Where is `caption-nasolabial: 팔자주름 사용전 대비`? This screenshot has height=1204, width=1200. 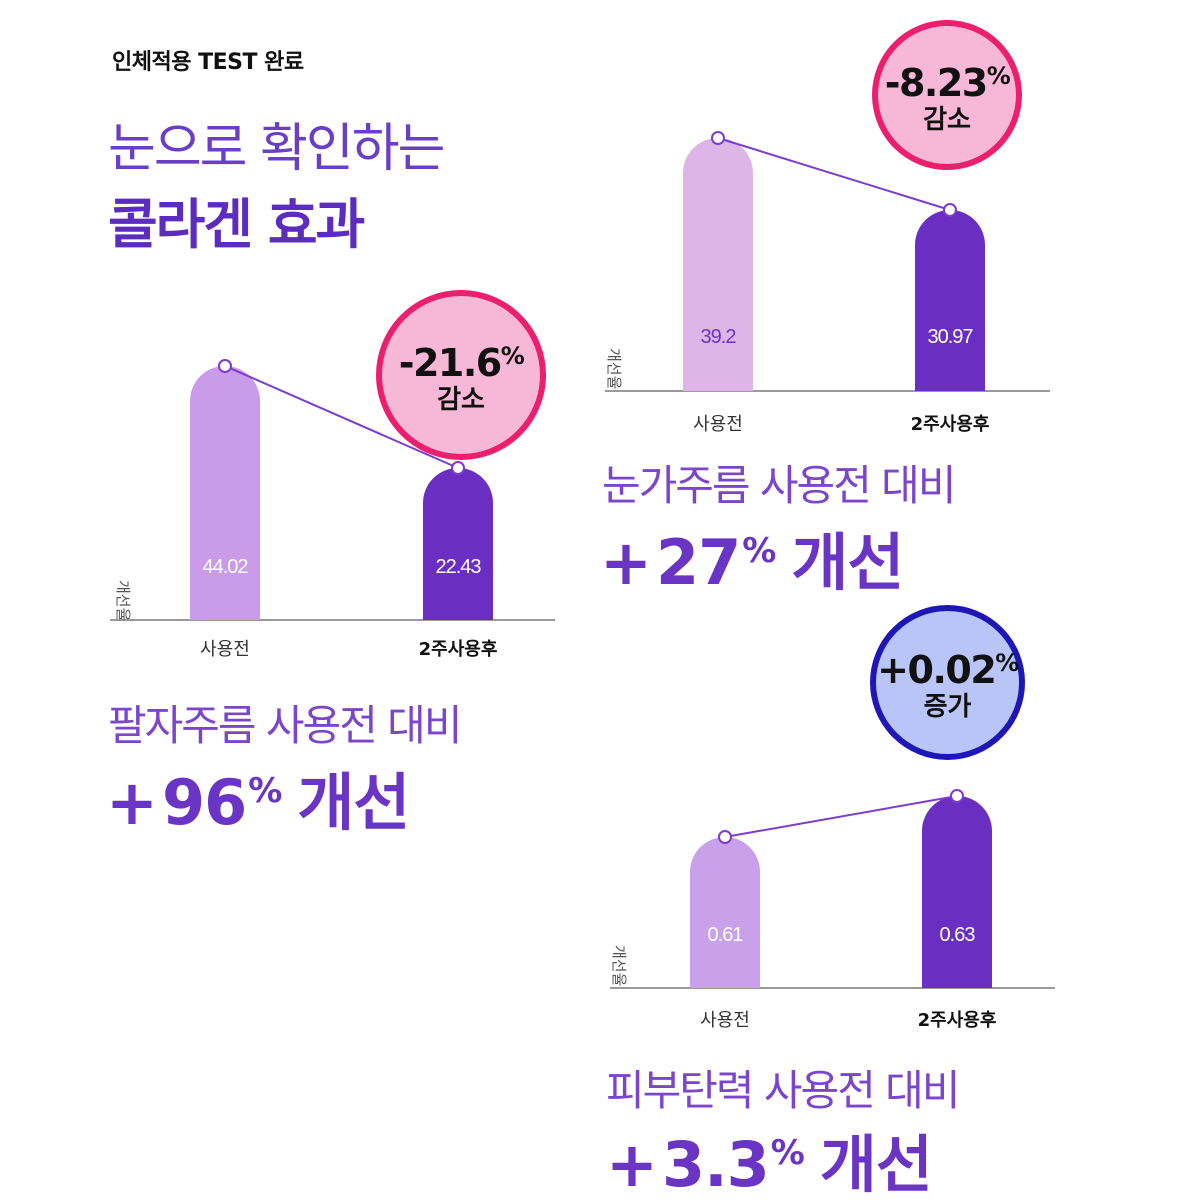
caption-nasolabial: 팔자주름 사용전 대비 is located at coordinates (285, 725).